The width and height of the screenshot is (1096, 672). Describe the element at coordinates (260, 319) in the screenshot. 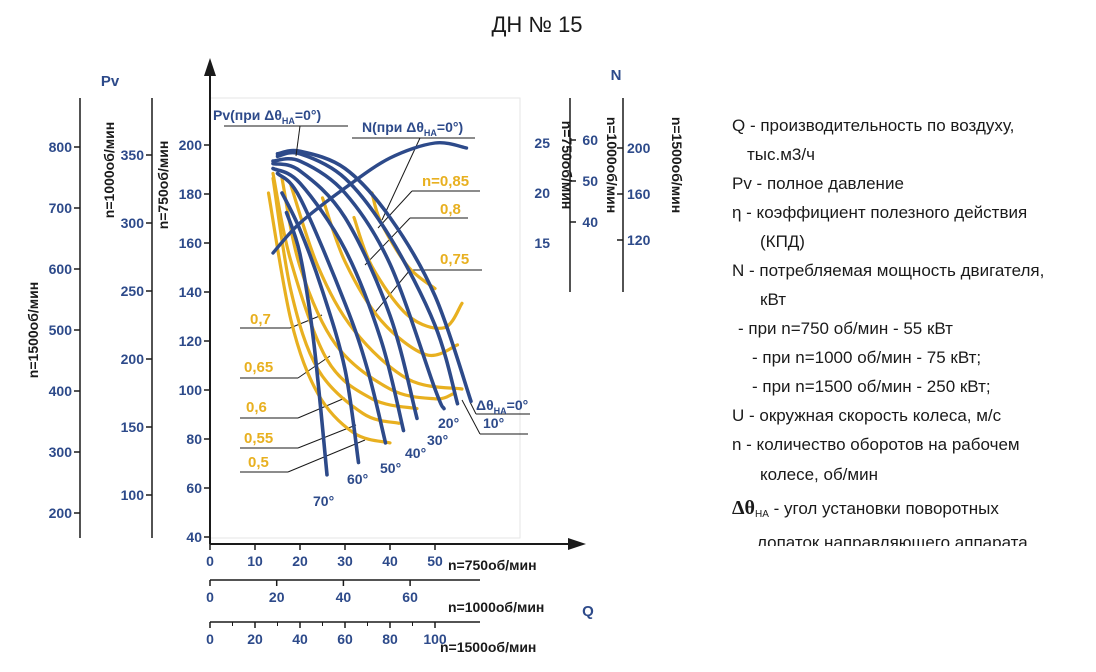

I see `efficiency-label: 0,7` at that location.